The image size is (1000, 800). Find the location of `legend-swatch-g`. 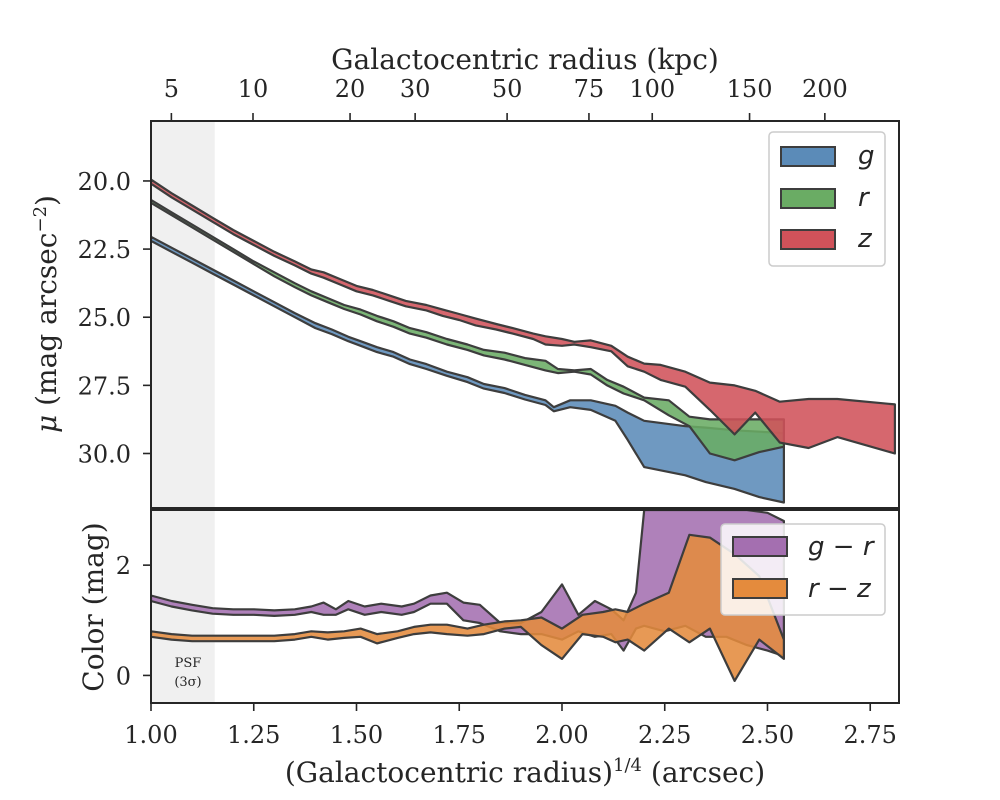

legend-swatch-g is located at coordinates (808, 156).